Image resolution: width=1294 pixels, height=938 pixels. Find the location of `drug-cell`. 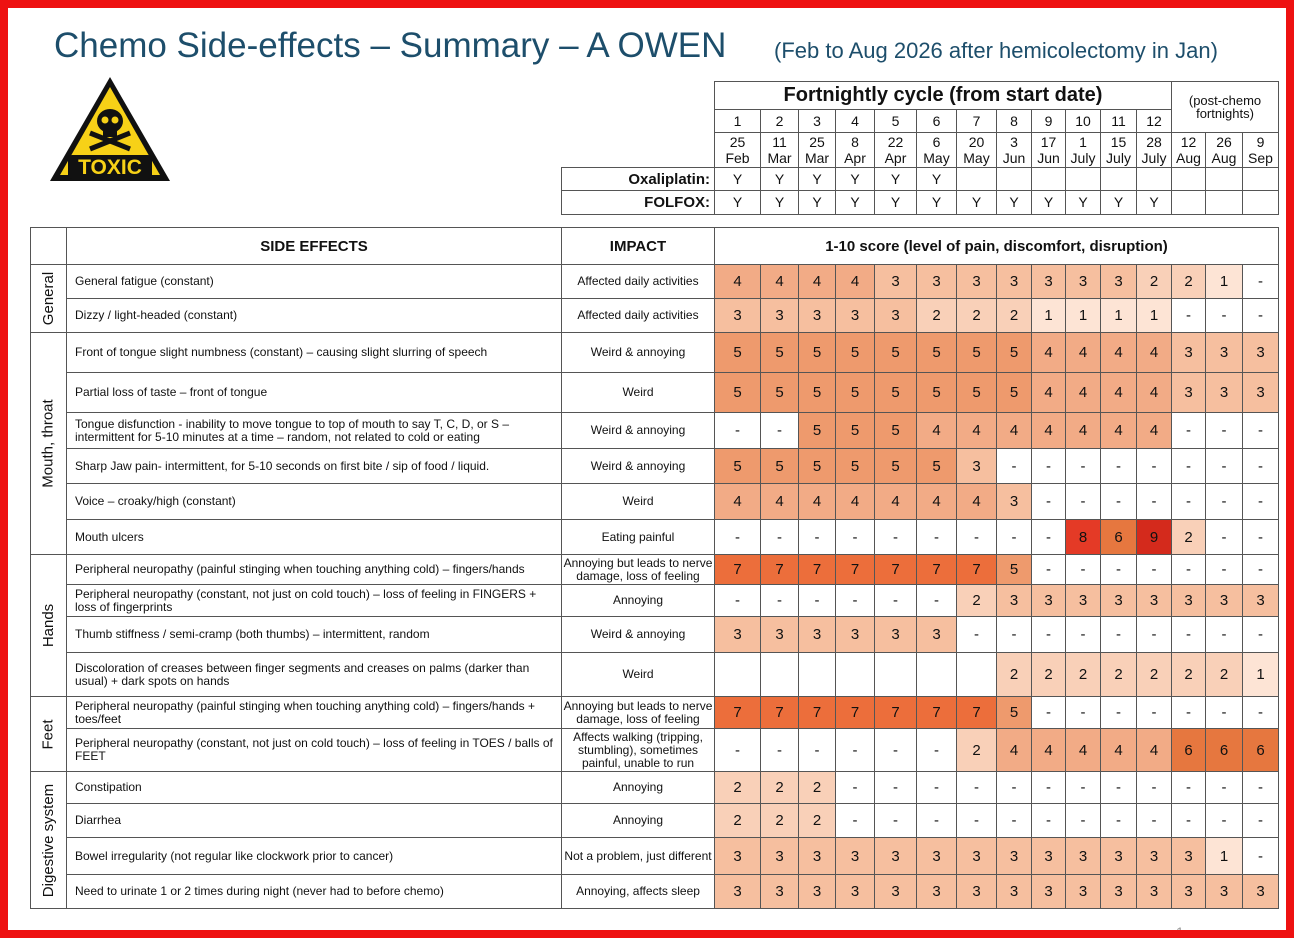

drug-cell is located at coordinates (1154, 179).